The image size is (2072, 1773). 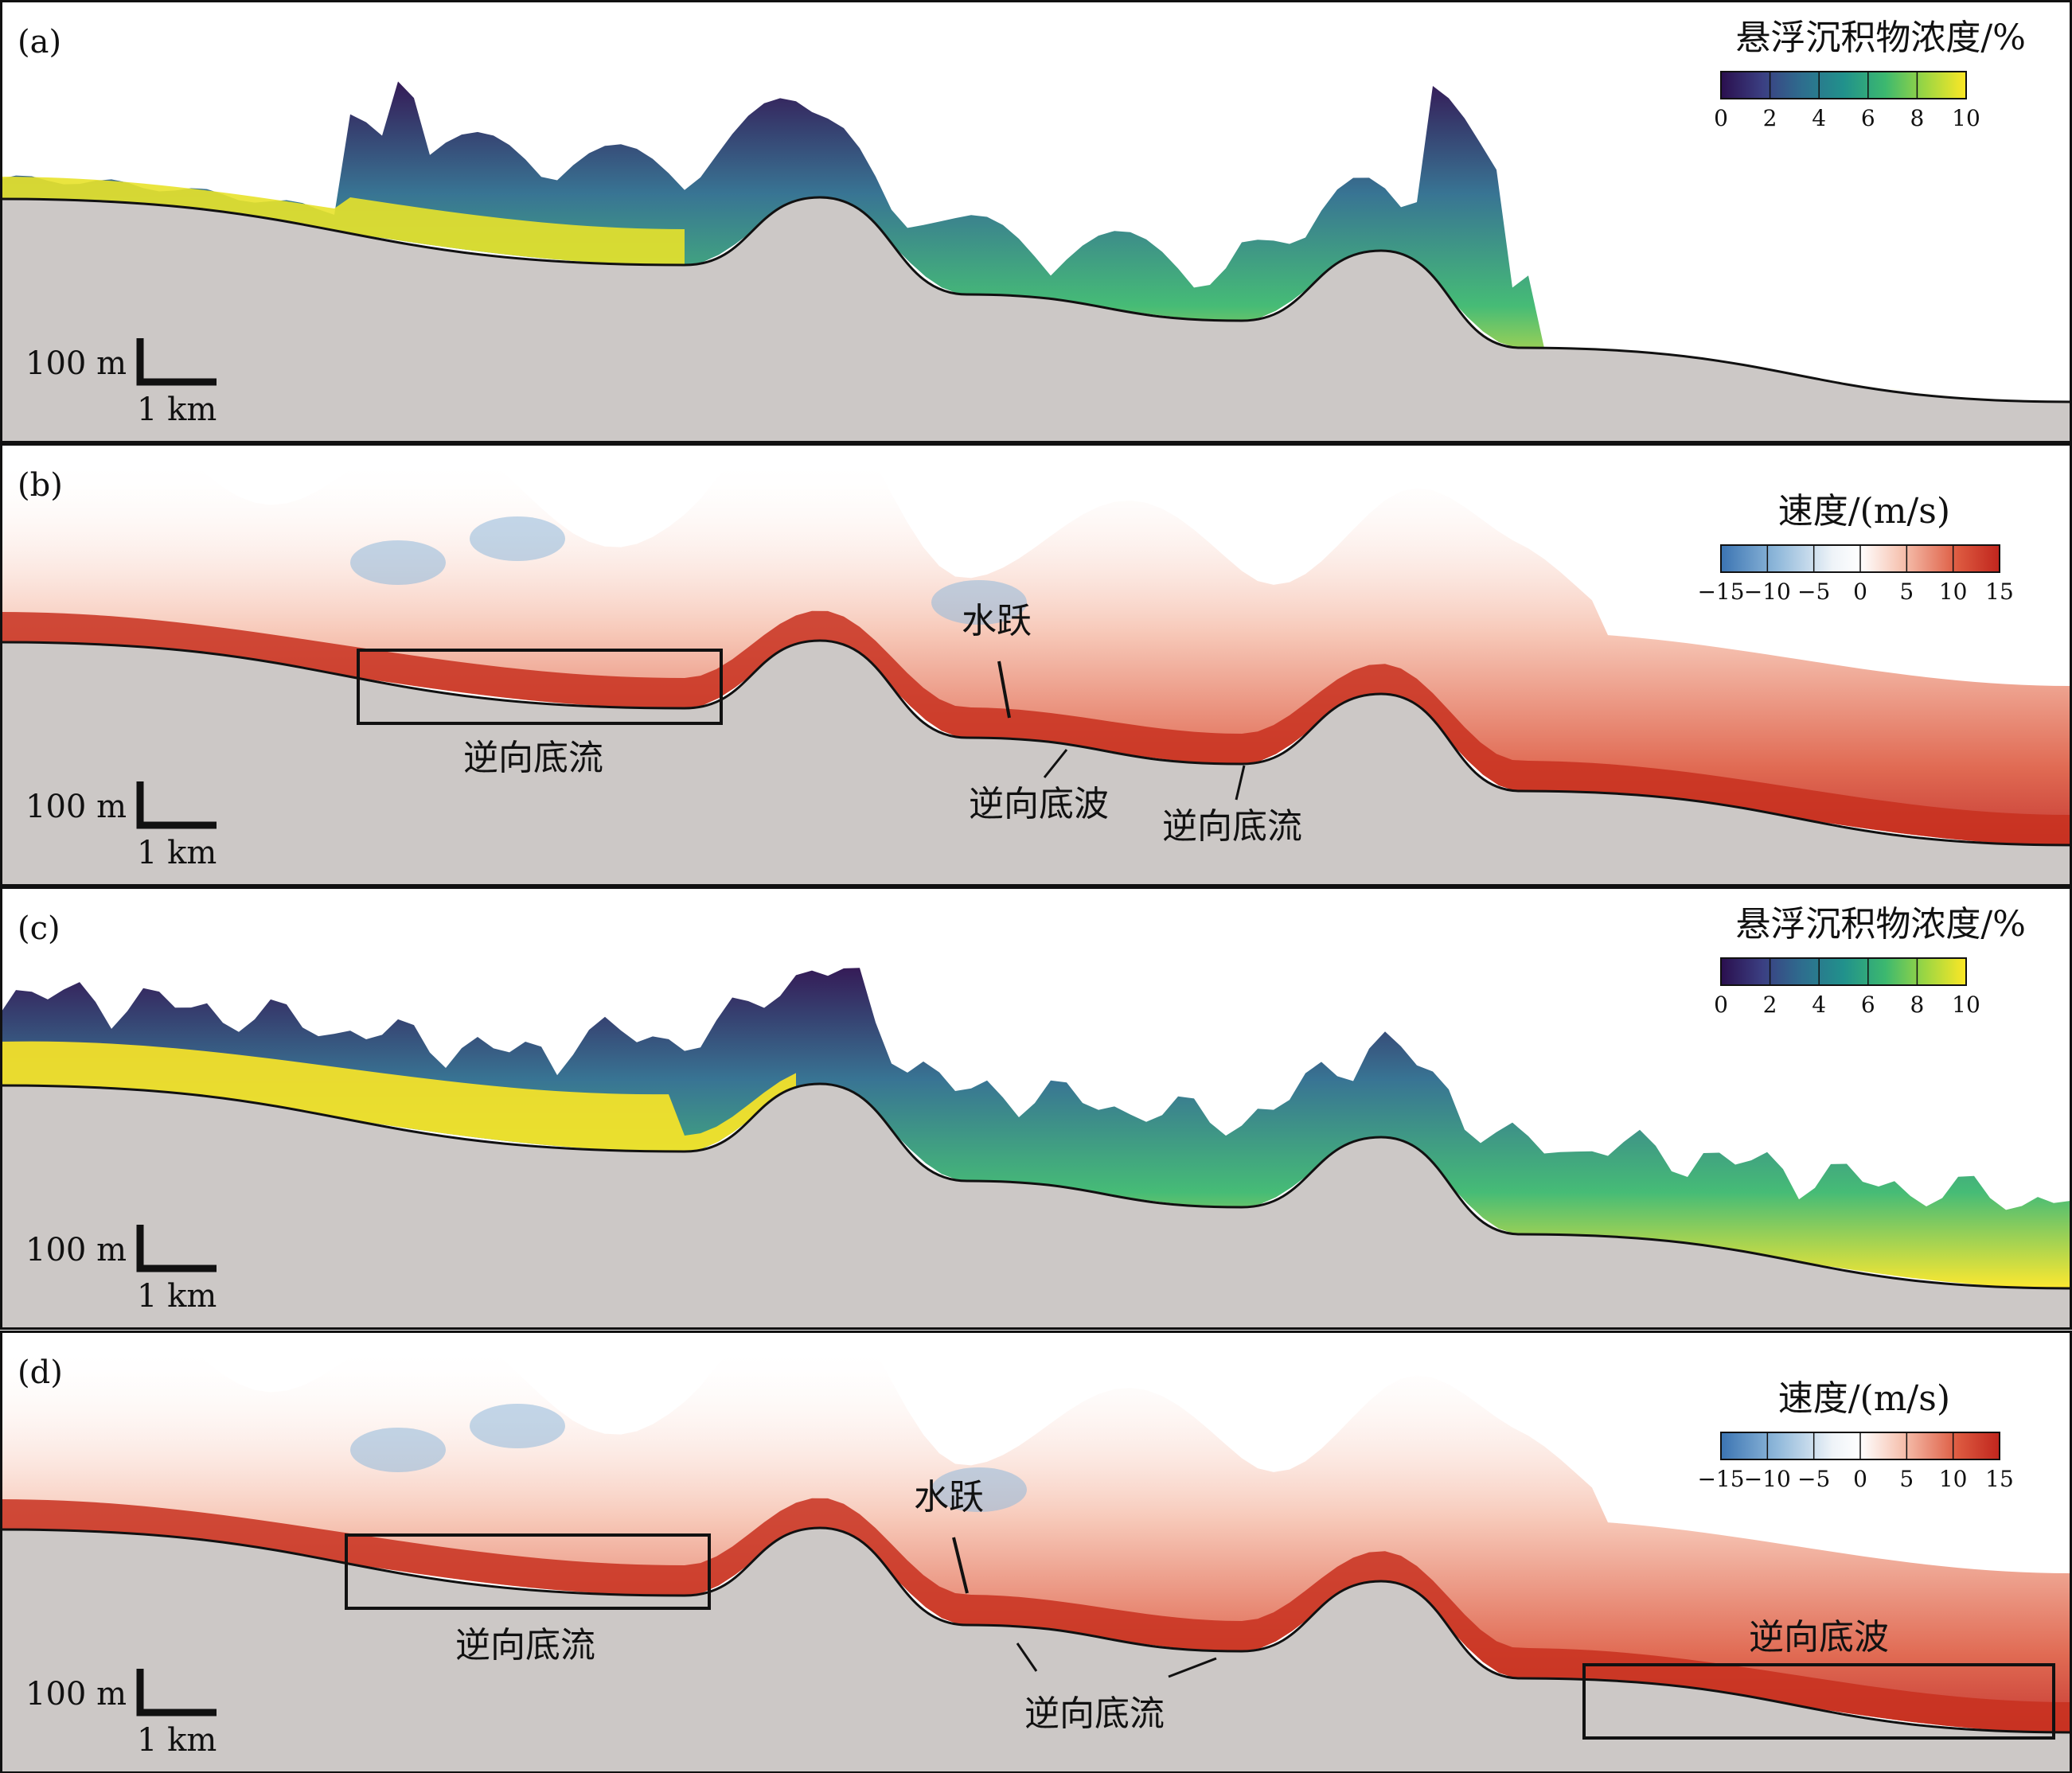 What do you see at coordinates (39, 42) in the screenshot?
I see `panel-label: (a)` at bounding box center [39, 42].